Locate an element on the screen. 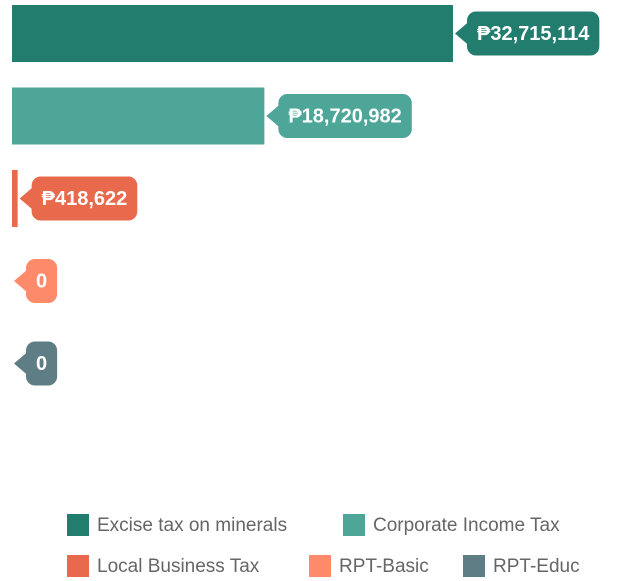 The height and width of the screenshot is (581, 635). value-callout: ₱32,715,114 is located at coordinates (527, 33).